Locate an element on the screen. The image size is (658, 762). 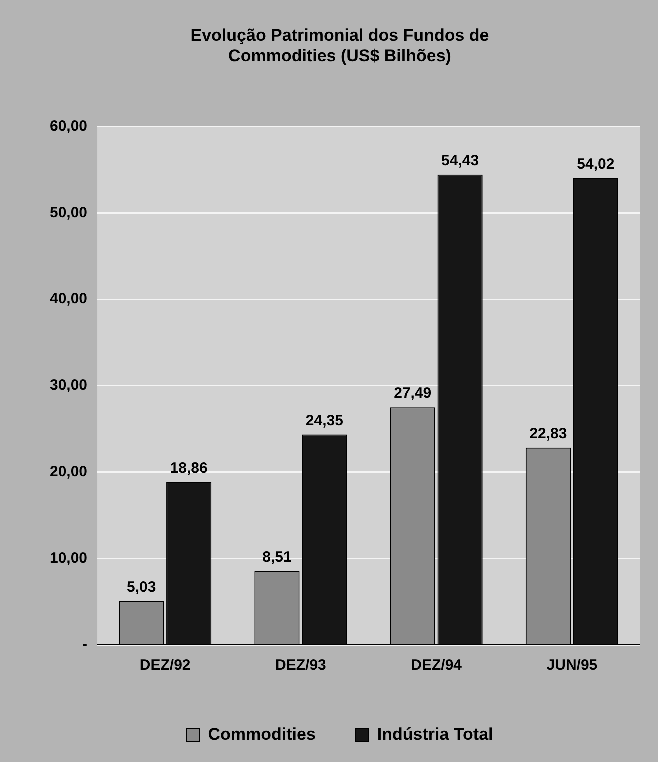
x-tick-label: DEZ/94 is located at coordinates (437, 665).